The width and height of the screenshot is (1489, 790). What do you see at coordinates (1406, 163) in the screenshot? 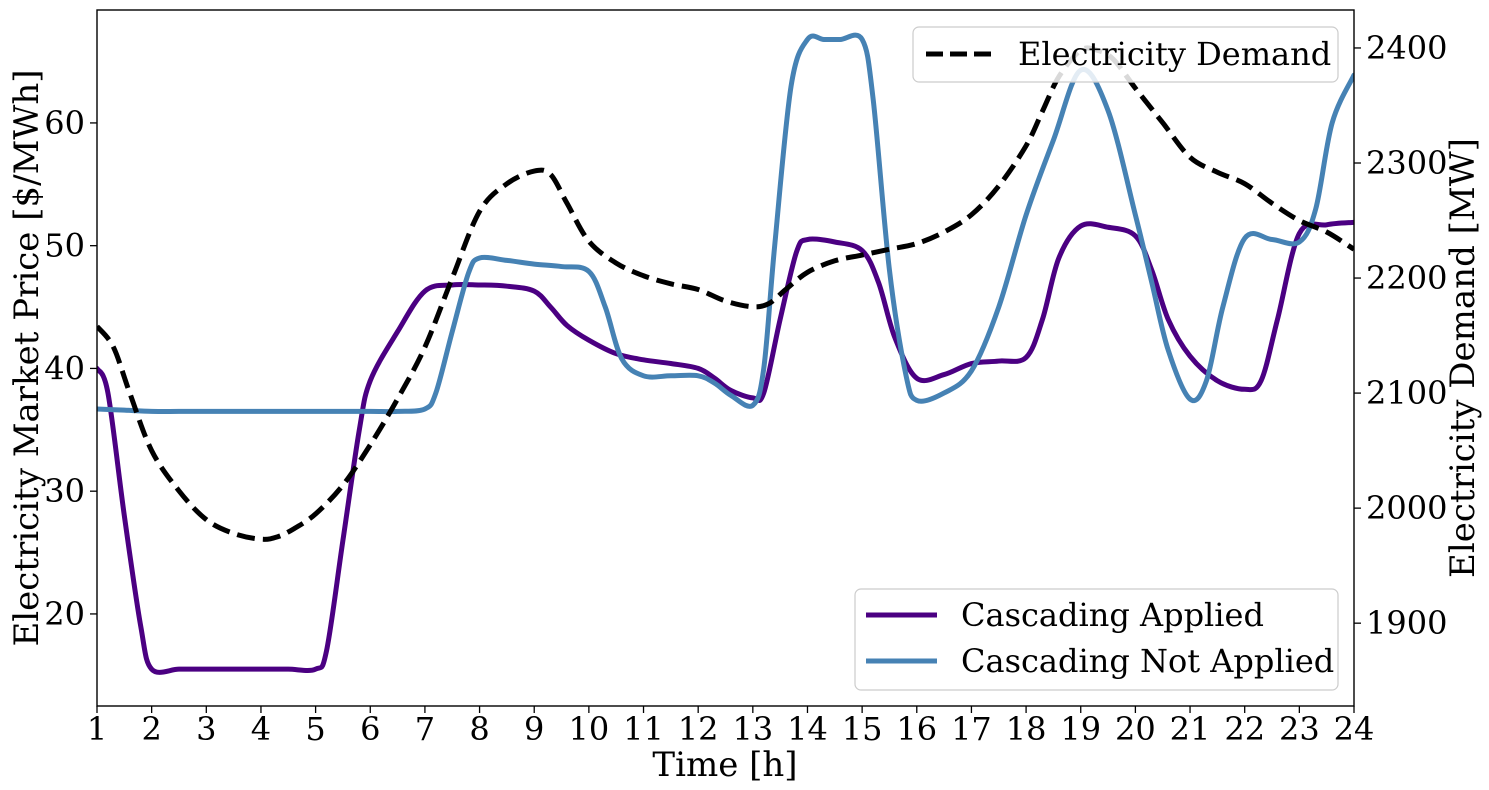
I see `y-right-tick-label: 2300` at bounding box center [1406, 163].